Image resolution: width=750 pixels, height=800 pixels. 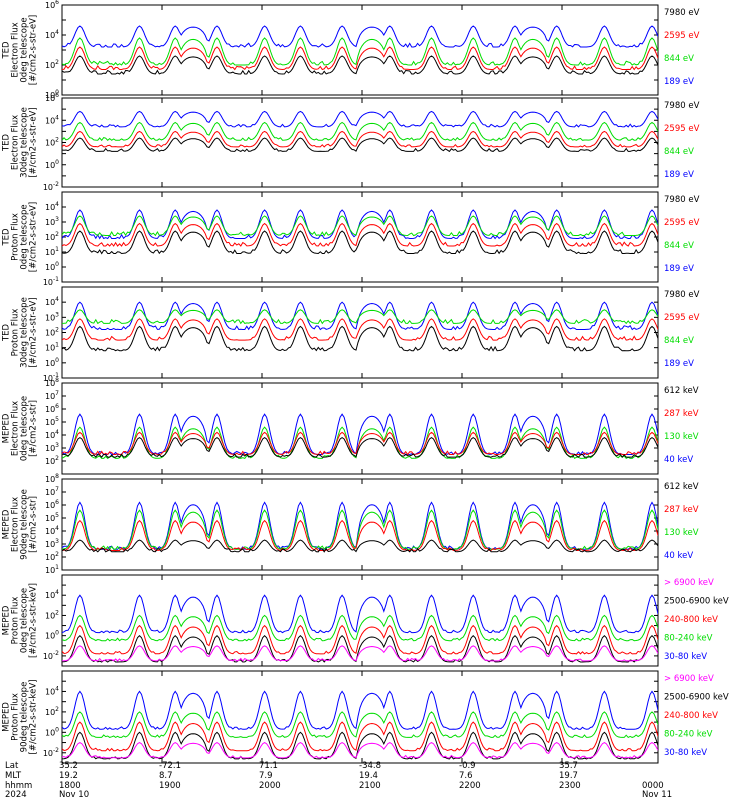 I want to click on legend-entry: 287 keV, so click(x=681, y=510).